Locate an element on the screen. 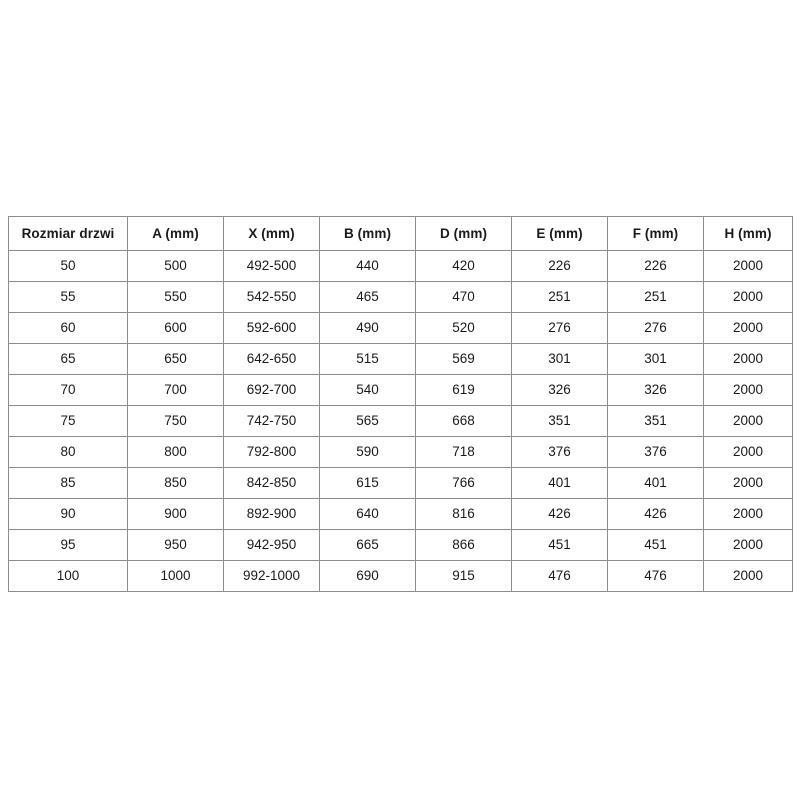 This screenshot has width=800, height=800. cell-e: 426 is located at coordinates (559, 514).